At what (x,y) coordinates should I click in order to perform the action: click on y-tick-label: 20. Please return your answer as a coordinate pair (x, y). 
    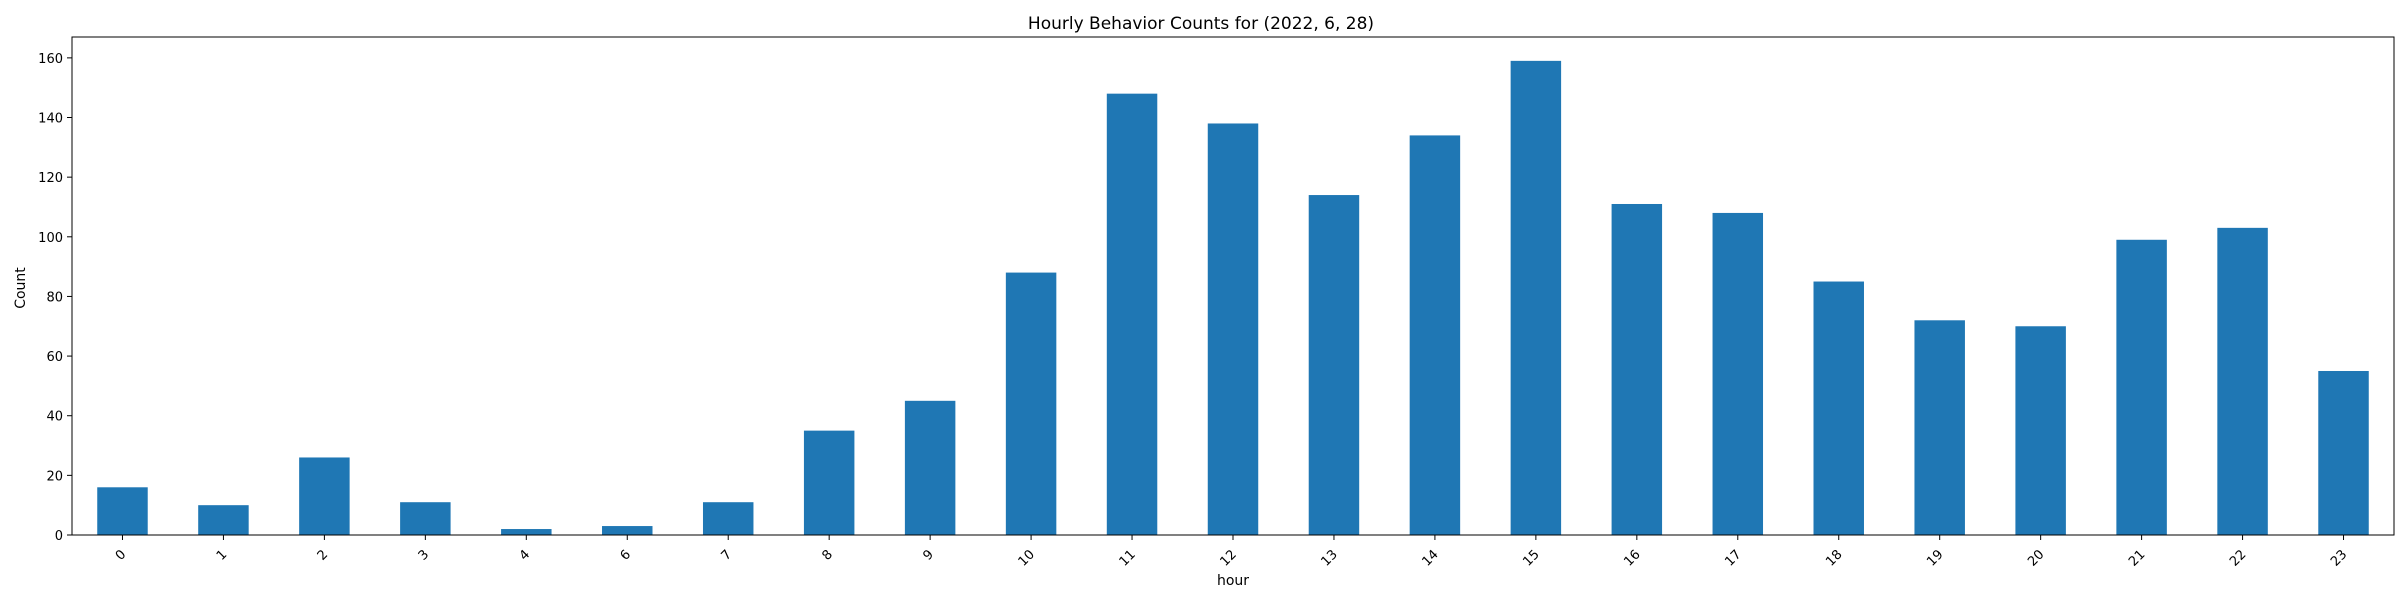
    Looking at the image, I should click on (54, 476).